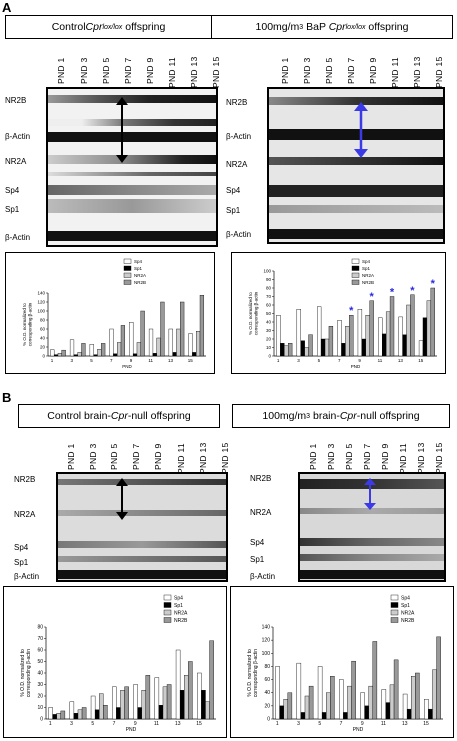 The height and width of the screenshot is (741, 457). I want to click on x-tick-label: 13, so click(178, 724).